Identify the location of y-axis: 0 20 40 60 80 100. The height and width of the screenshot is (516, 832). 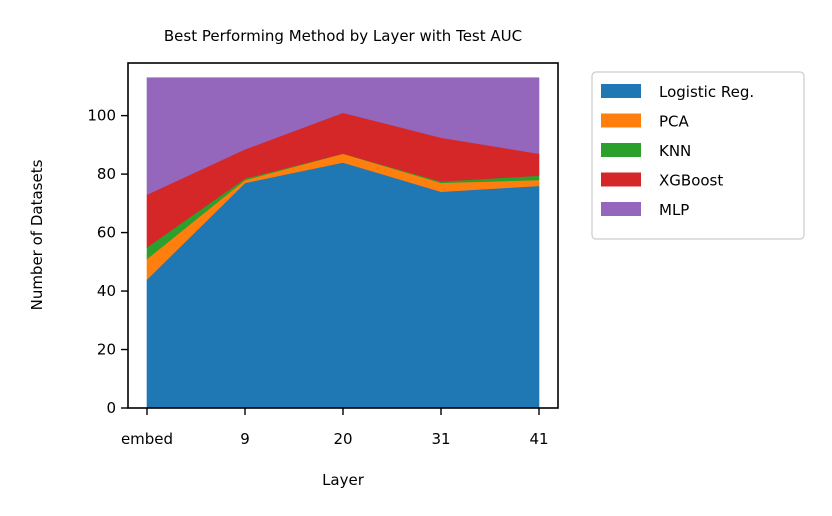
(107, 262).